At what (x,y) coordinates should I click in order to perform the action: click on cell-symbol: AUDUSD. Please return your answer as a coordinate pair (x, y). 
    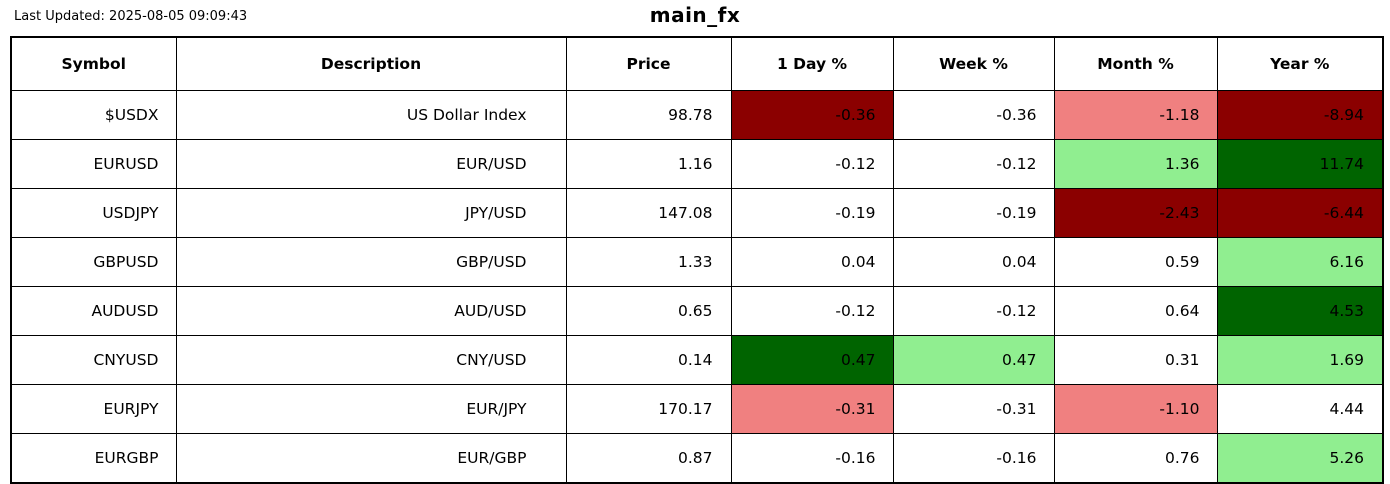
    Looking at the image, I should click on (93, 311).